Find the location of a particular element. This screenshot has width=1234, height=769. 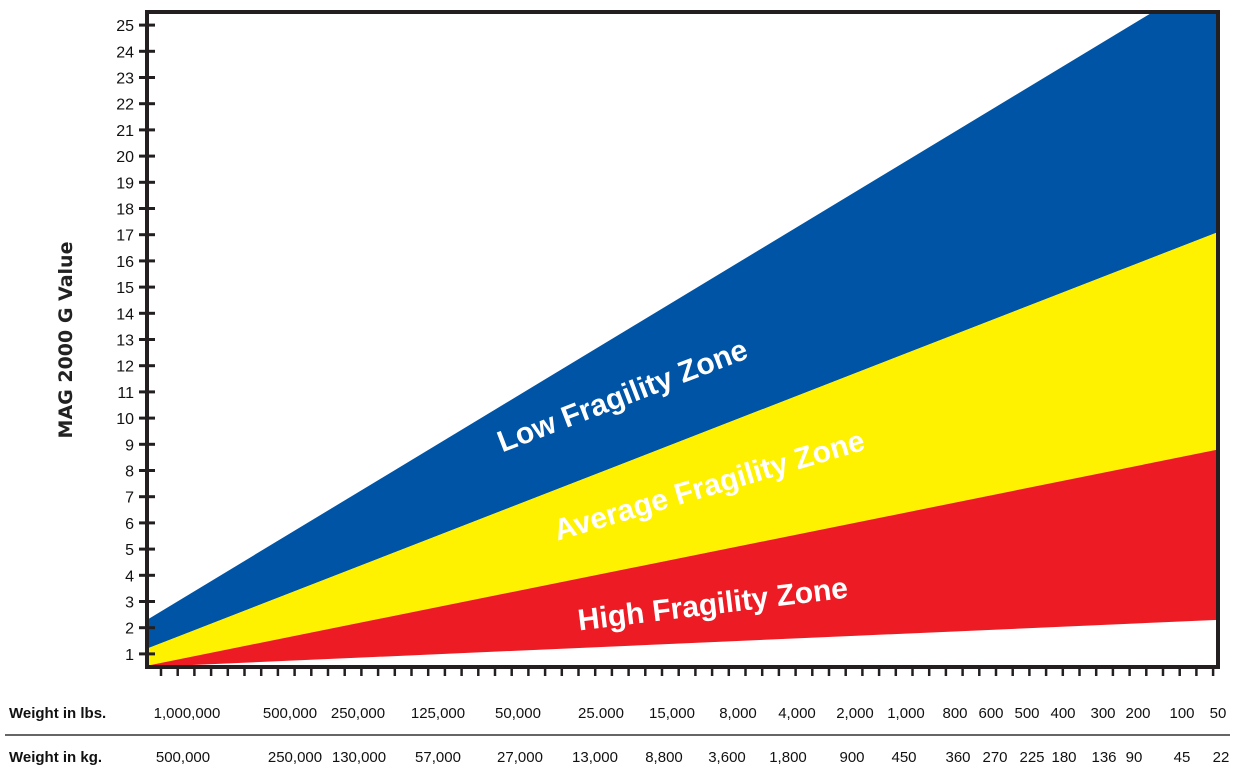

y-tick-label: 7 is located at coordinates (129, 498).